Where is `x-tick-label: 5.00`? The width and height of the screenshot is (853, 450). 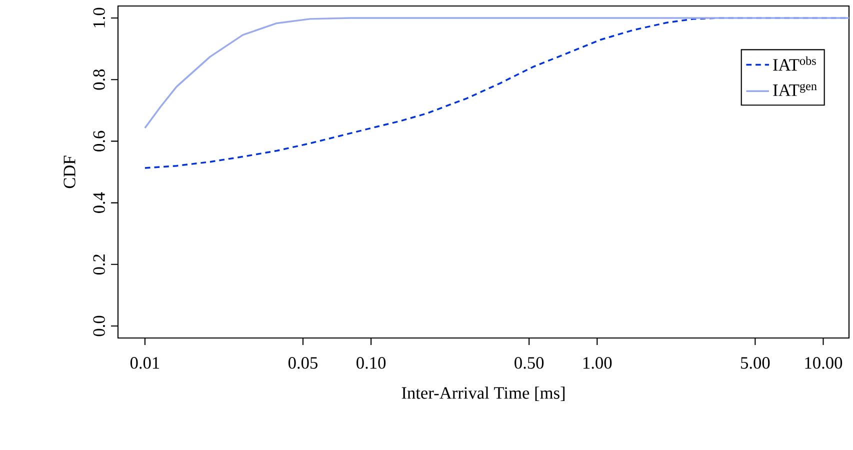 x-tick-label: 5.00 is located at coordinates (755, 363).